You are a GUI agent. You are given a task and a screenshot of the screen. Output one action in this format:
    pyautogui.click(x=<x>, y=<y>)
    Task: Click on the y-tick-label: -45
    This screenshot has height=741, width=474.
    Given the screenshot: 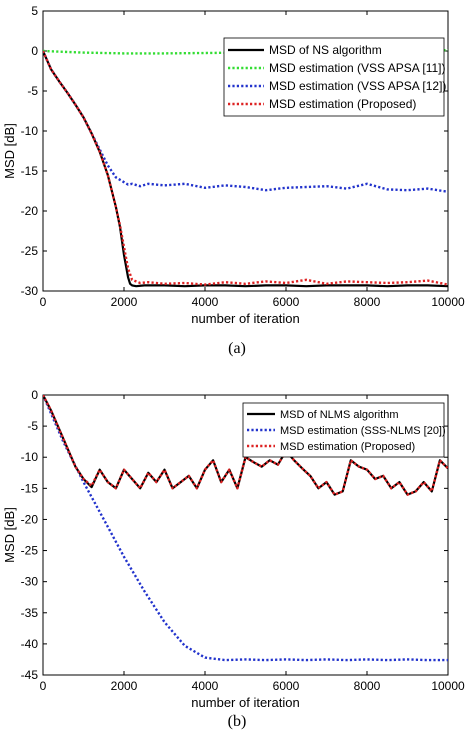 What is the action you would take?
    pyautogui.click(x=30, y=675)
    